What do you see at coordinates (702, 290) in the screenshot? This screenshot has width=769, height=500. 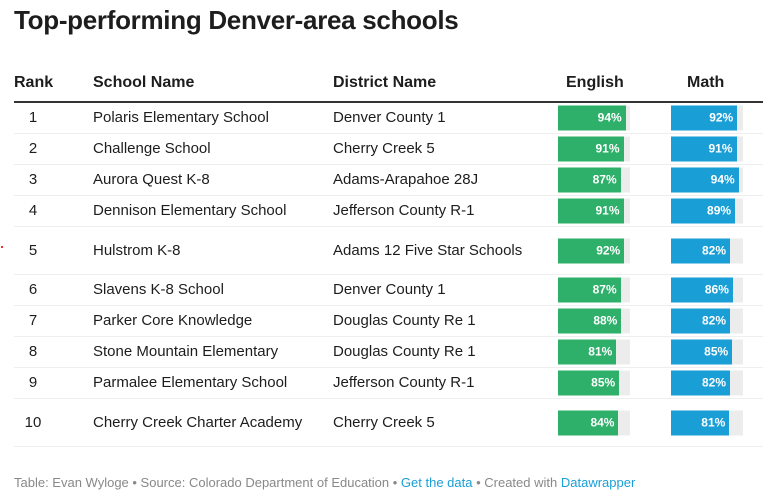 I see `math-bar: 86%` at bounding box center [702, 290].